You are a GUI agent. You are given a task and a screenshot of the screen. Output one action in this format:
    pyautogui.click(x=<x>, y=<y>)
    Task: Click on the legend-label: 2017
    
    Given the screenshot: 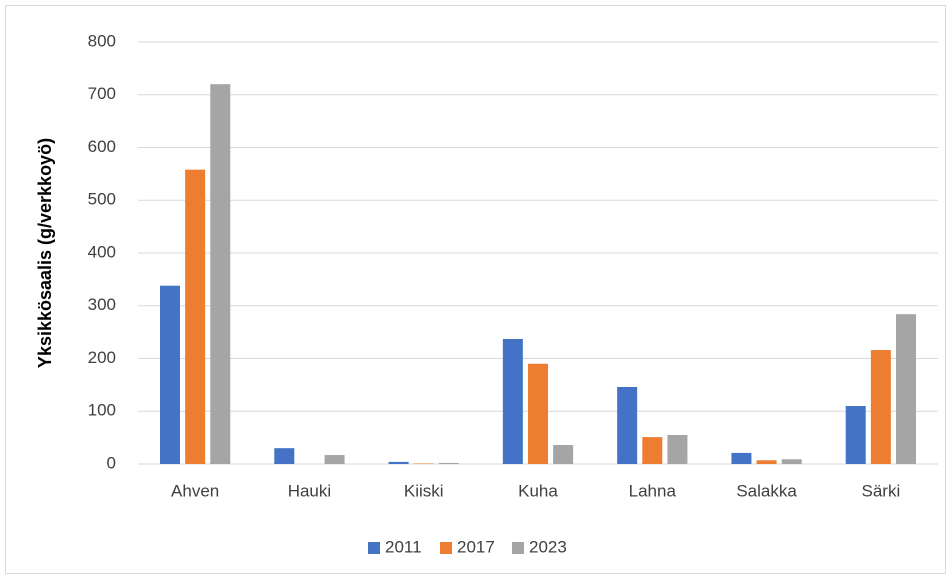 What is the action you would take?
    pyautogui.click(x=476, y=546)
    